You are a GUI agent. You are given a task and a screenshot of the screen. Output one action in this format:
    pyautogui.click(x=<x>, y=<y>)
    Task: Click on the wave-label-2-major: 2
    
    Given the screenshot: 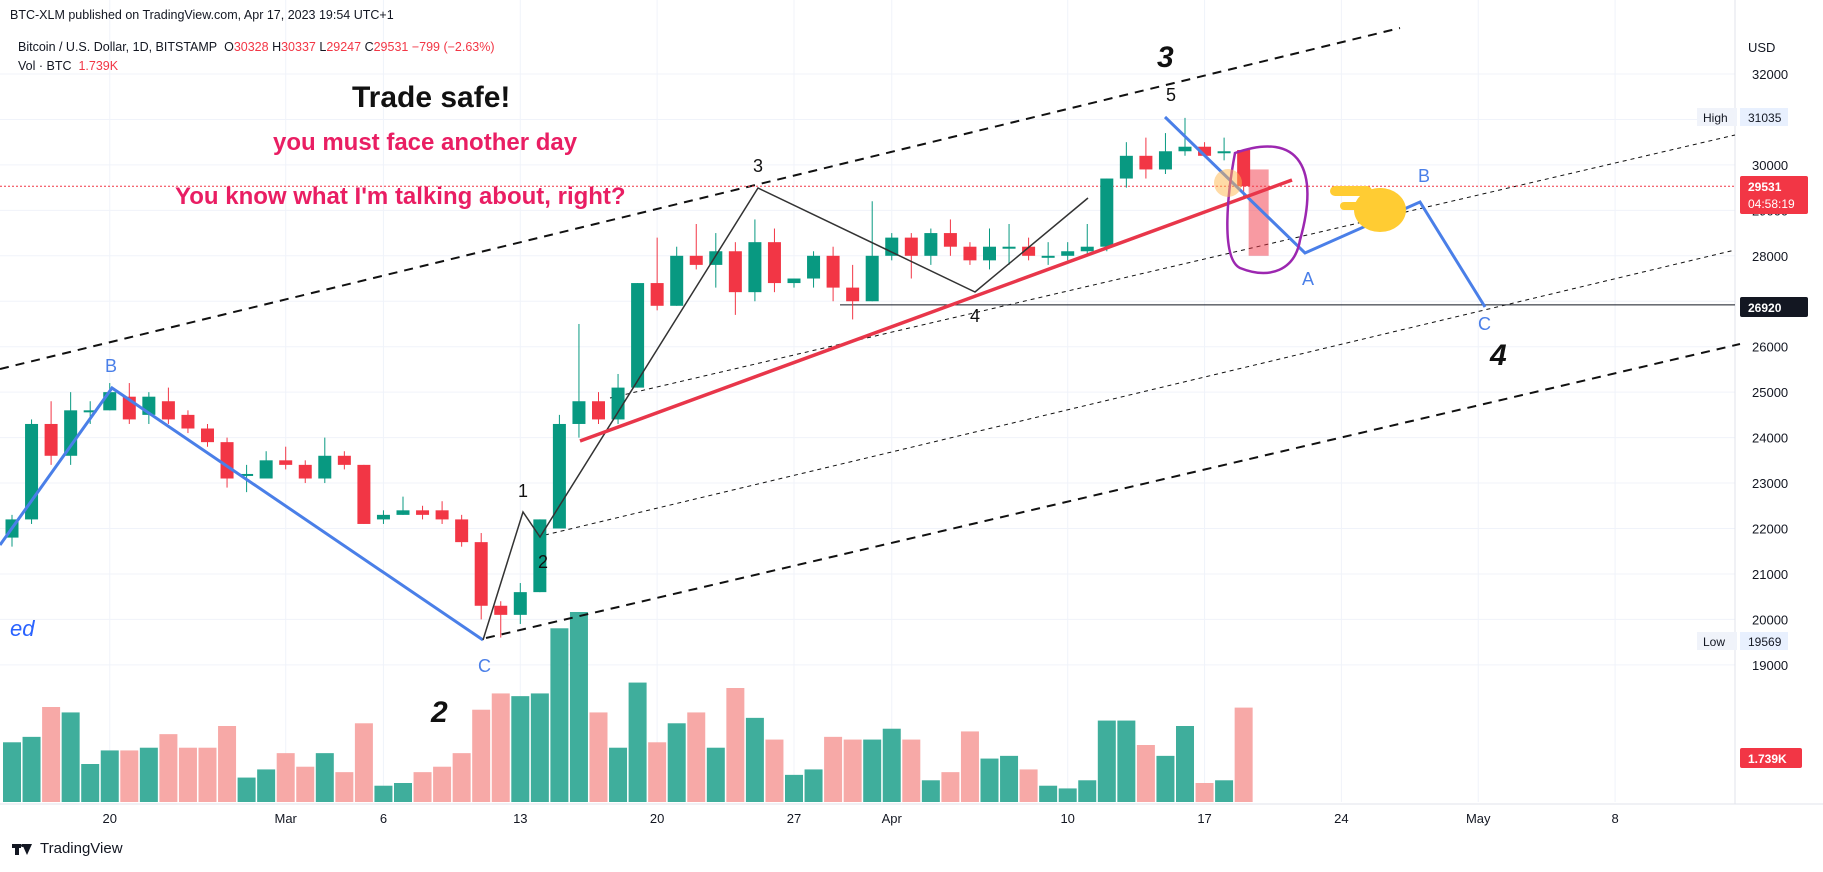 What is the action you would take?
    pyautogui.click(x=439, y=712)
    